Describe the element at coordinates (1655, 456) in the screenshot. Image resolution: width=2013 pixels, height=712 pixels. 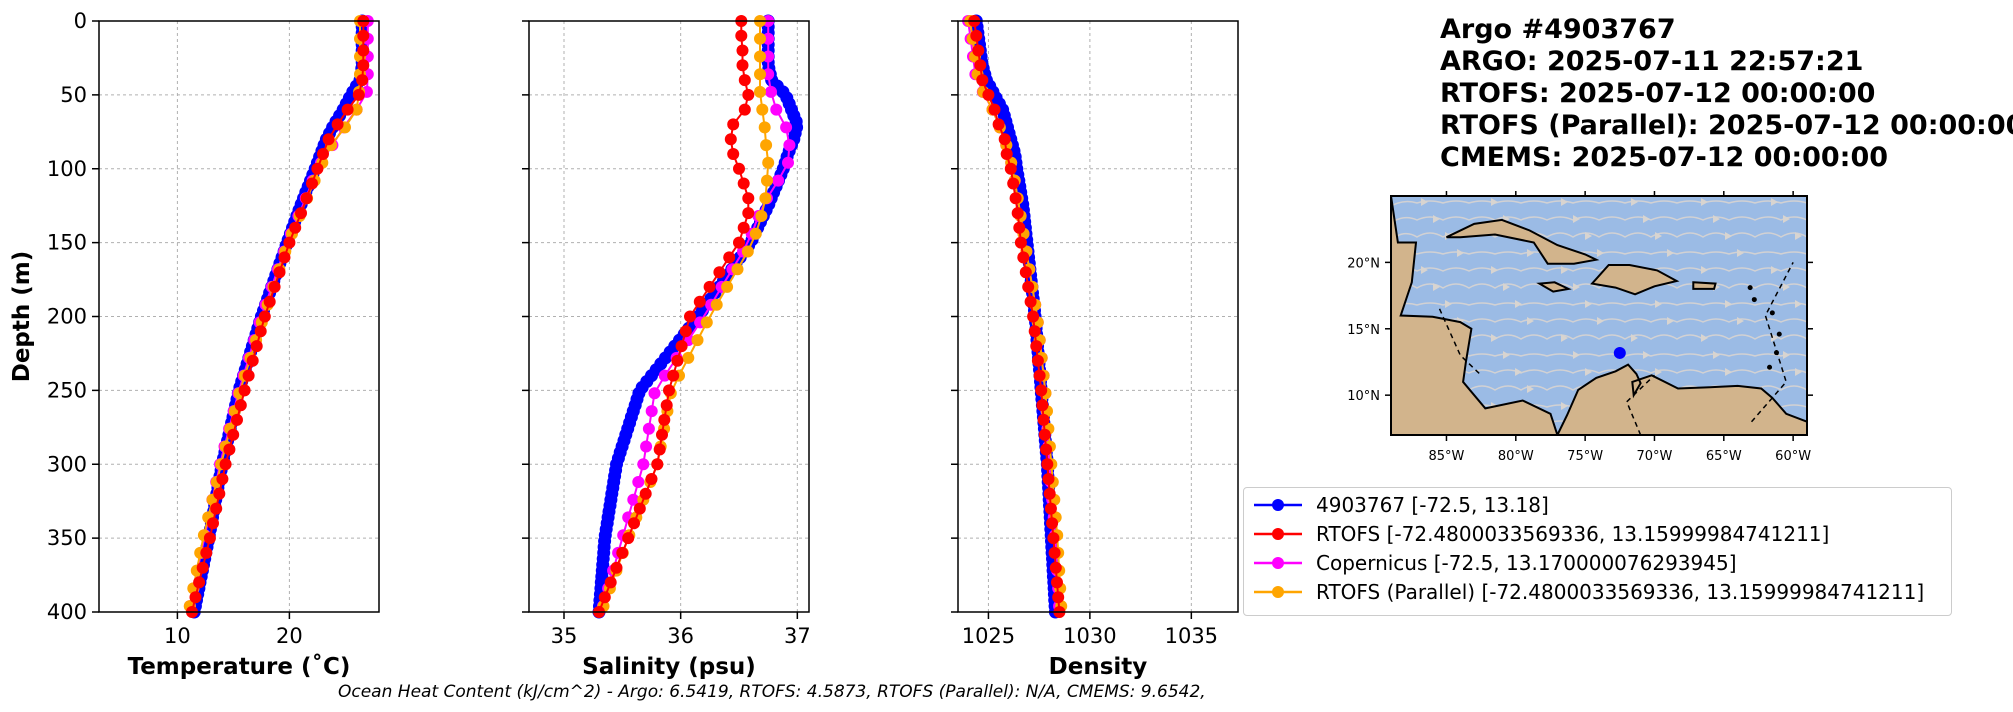
I see `map-xtick-label: 70°W` at that location.